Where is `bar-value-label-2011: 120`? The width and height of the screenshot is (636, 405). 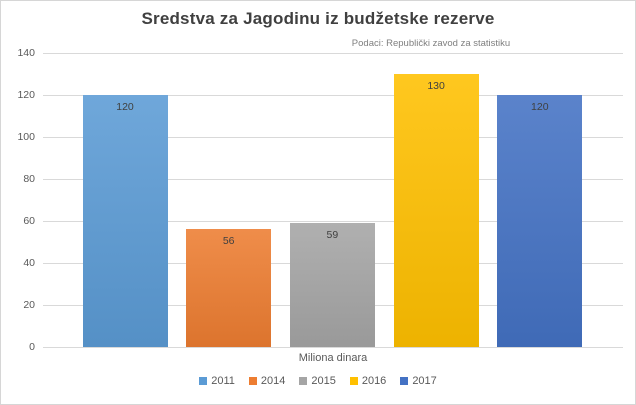
bar-value-label-2011: 120 is located at coordinates (125, 107).